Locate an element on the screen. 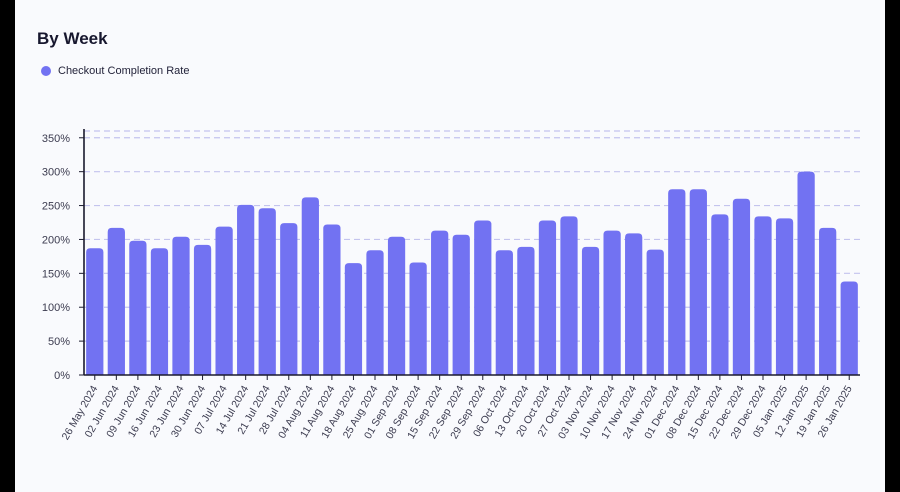 The height and width of the screenshot is (492, 900). y-tick-label: 150% is located at coordinates (56, 274).